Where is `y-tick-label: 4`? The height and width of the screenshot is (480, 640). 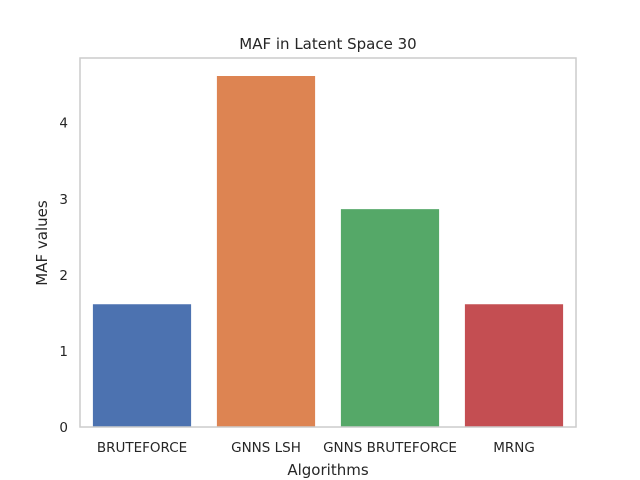
y-tick-label: 4 is located at coordinates (63, 124).